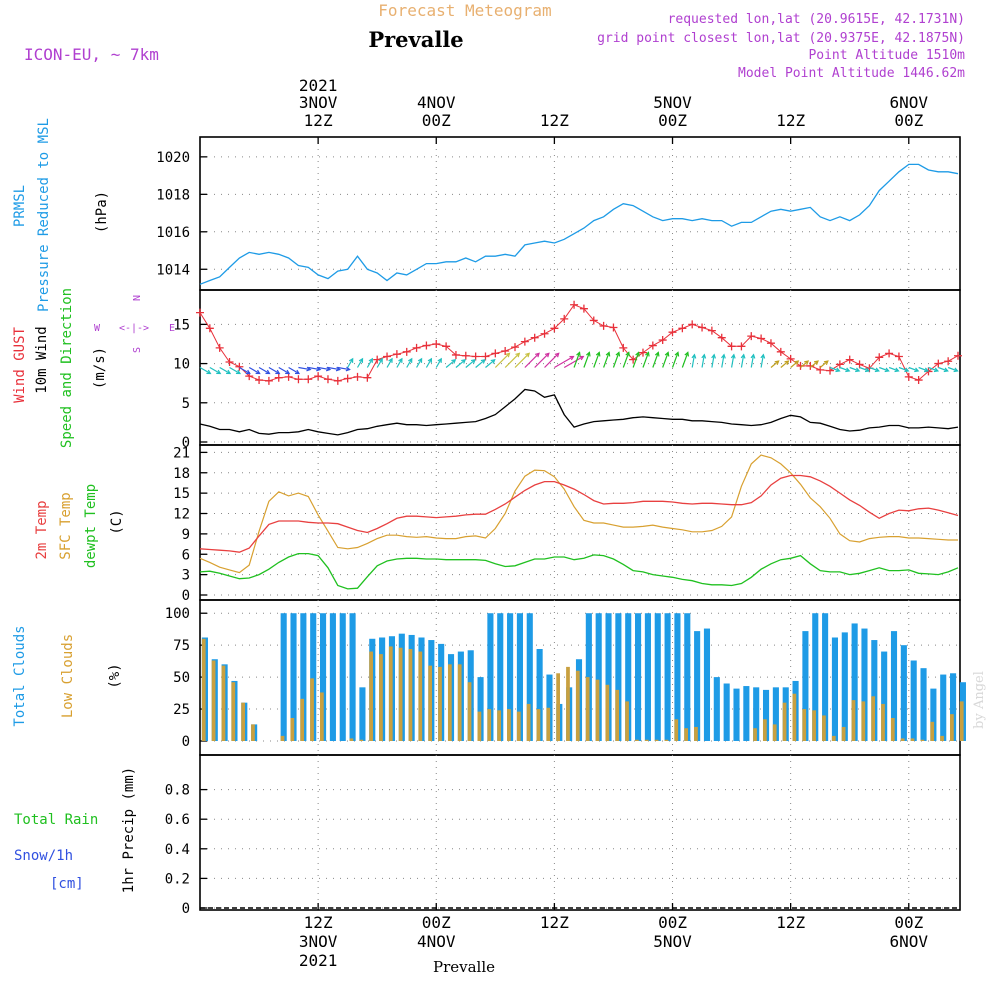 The image size is (1000, 1000). I want to click on dewpt-temp-line, so click(579, 571).